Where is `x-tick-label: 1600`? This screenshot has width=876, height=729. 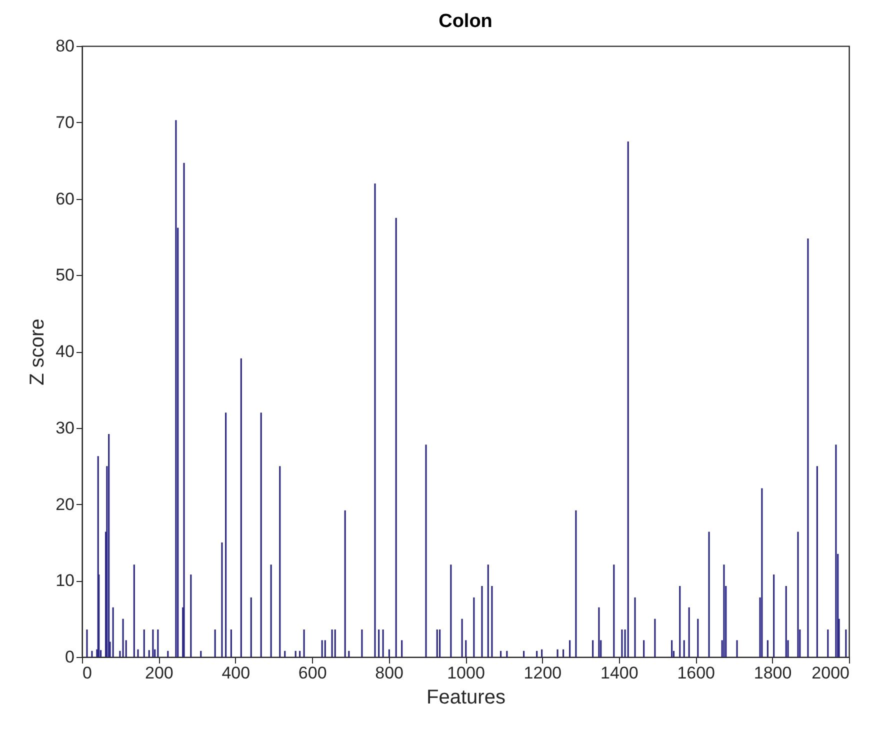
x-tick-label: 1600 is located at coordinates (696, 673).